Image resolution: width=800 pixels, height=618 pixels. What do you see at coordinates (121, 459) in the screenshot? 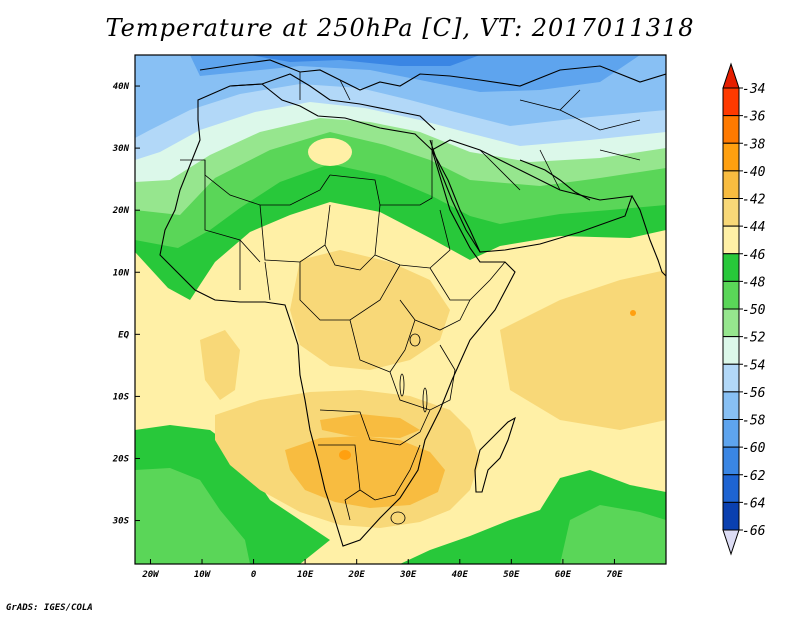
I see `lat-label: 20S` at bounding box center [121, 459].